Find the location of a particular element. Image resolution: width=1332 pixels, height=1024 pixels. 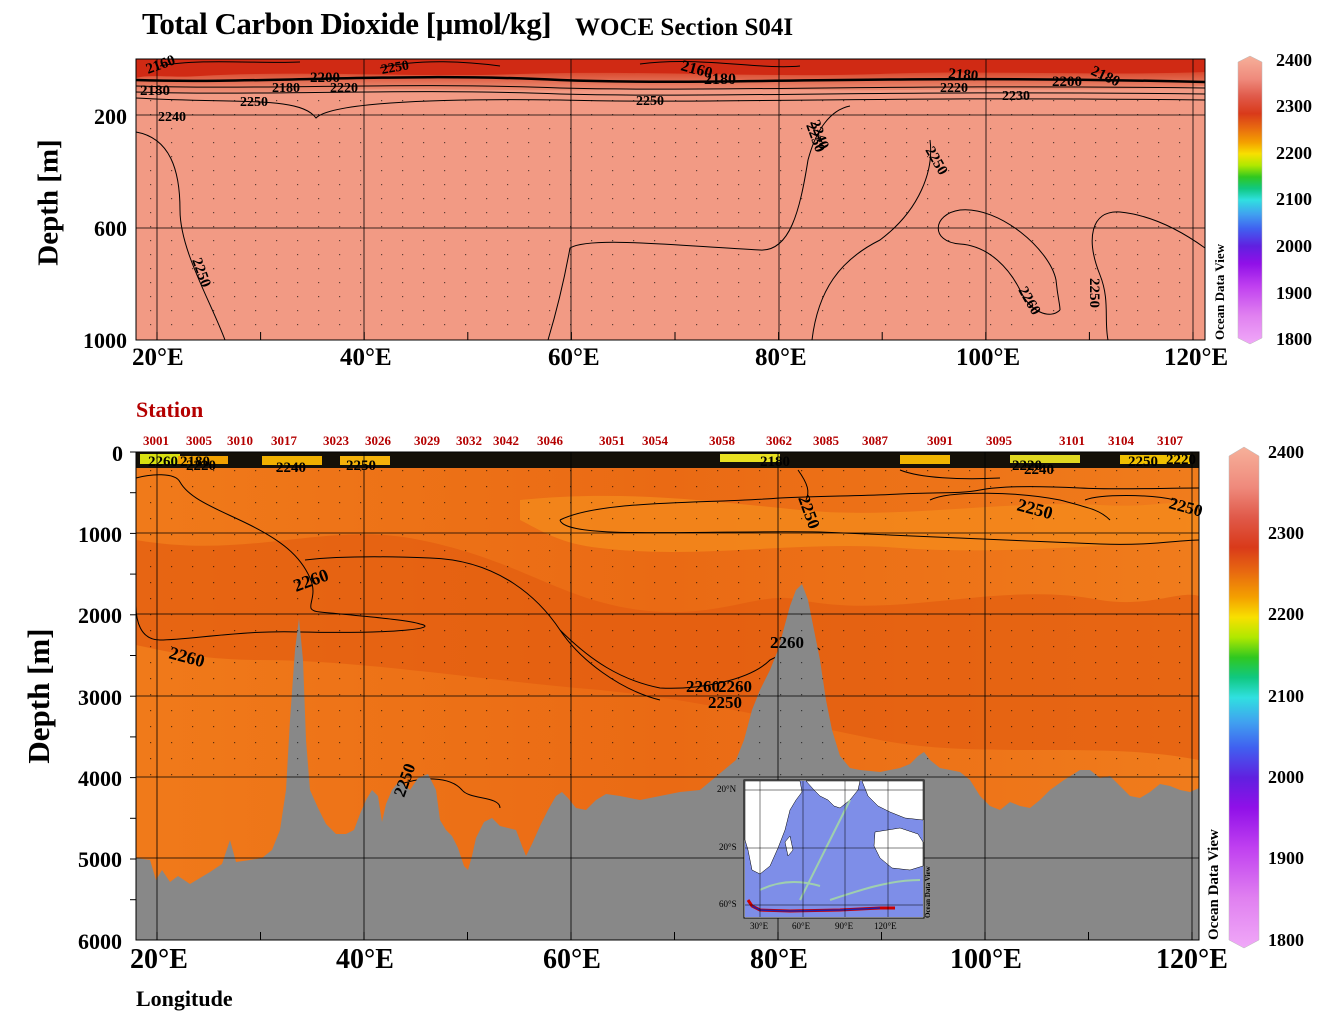

station-label: 3062 is located at coordinates (779, 440).